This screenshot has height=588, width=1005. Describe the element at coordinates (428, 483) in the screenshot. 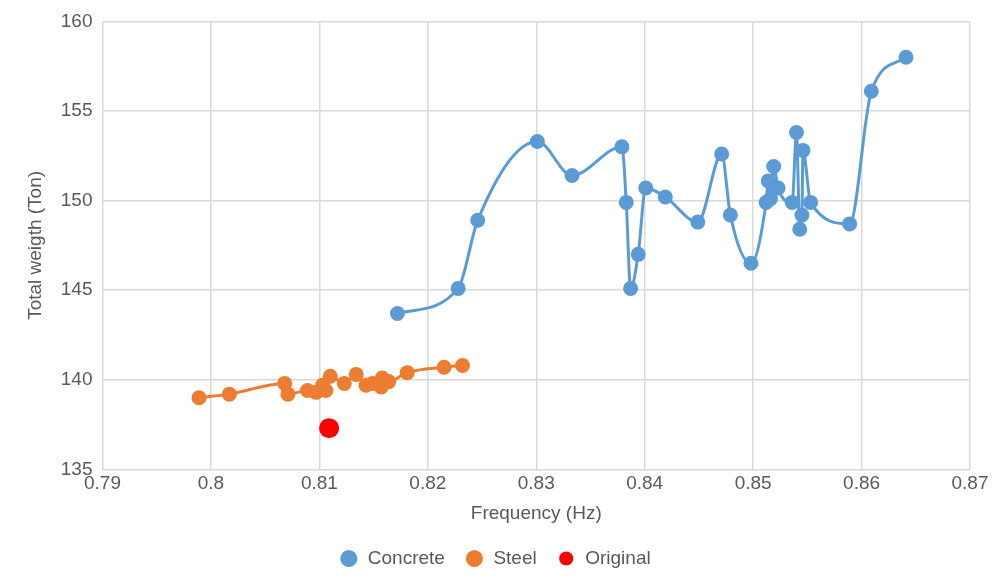

I see `x-tick-label: 0.82` at that location.